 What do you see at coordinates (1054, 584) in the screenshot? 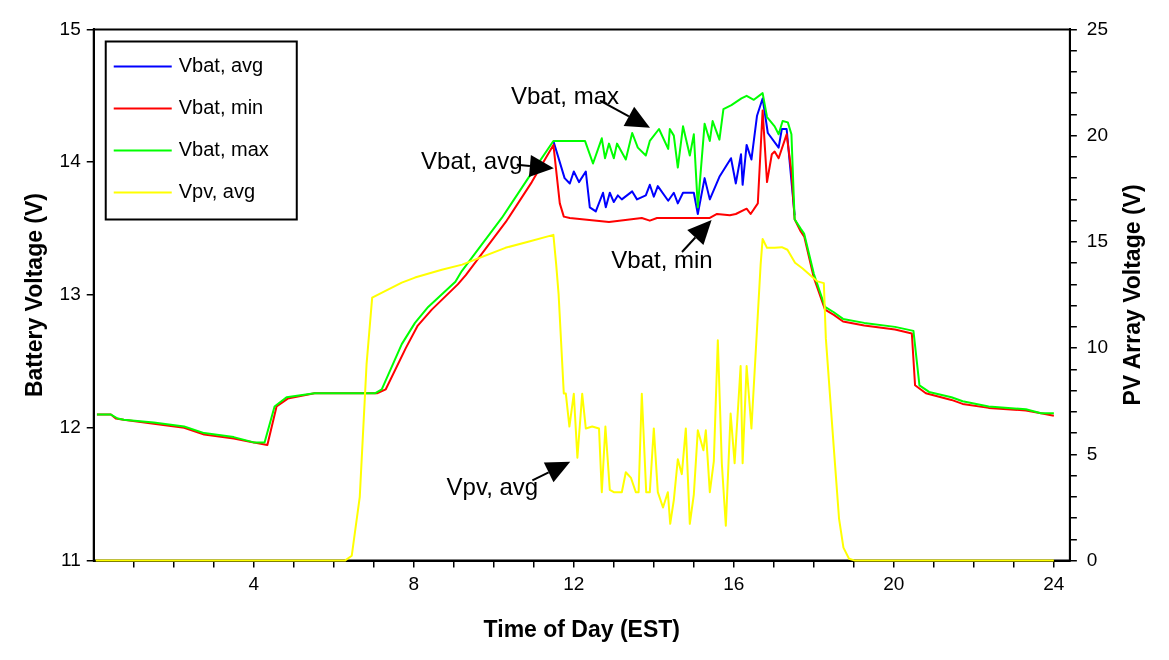
I see `x-tick-label: 24` at bounding box center [1054, 584].